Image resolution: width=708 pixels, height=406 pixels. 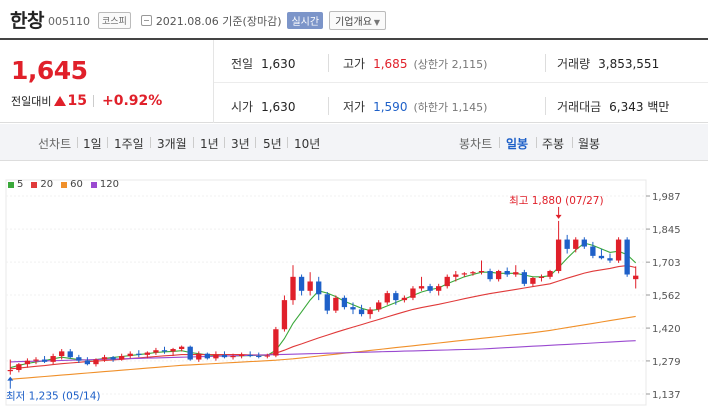 What do you see at coordinates (517, 144) in the screenshot?
I see `tab-candle-daily: 일봉` at bounding box center [517, 144].